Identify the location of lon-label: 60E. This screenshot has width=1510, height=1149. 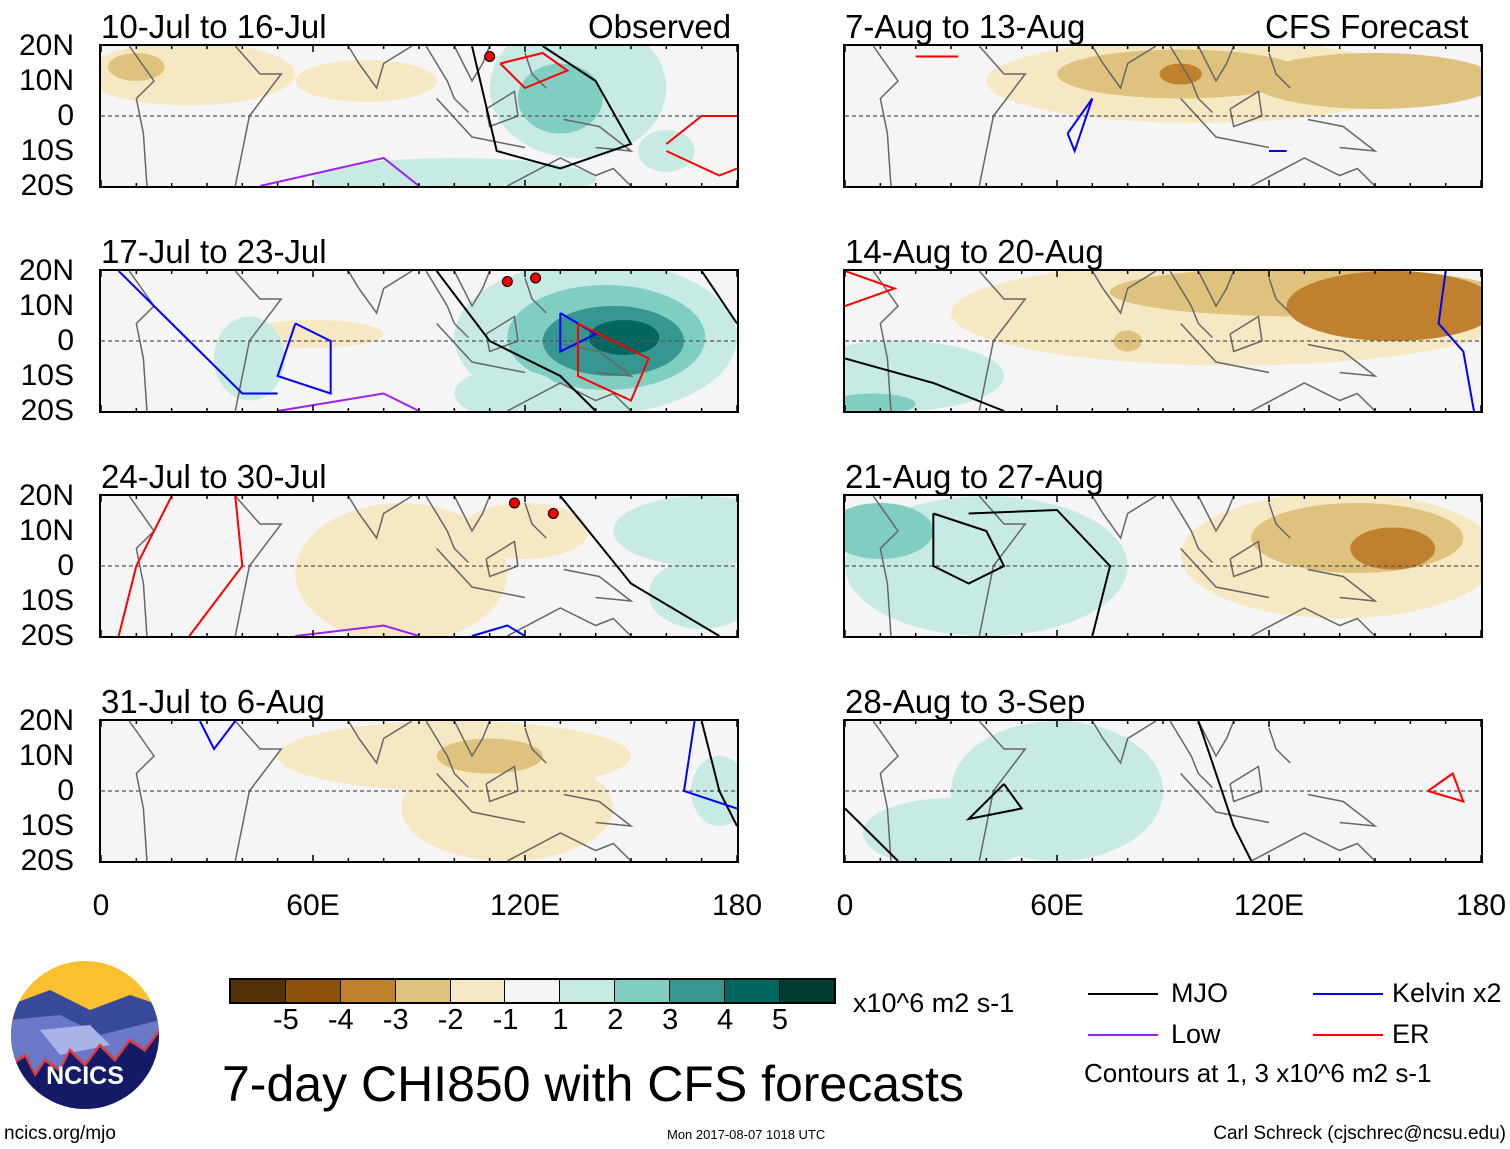
(313, 905).